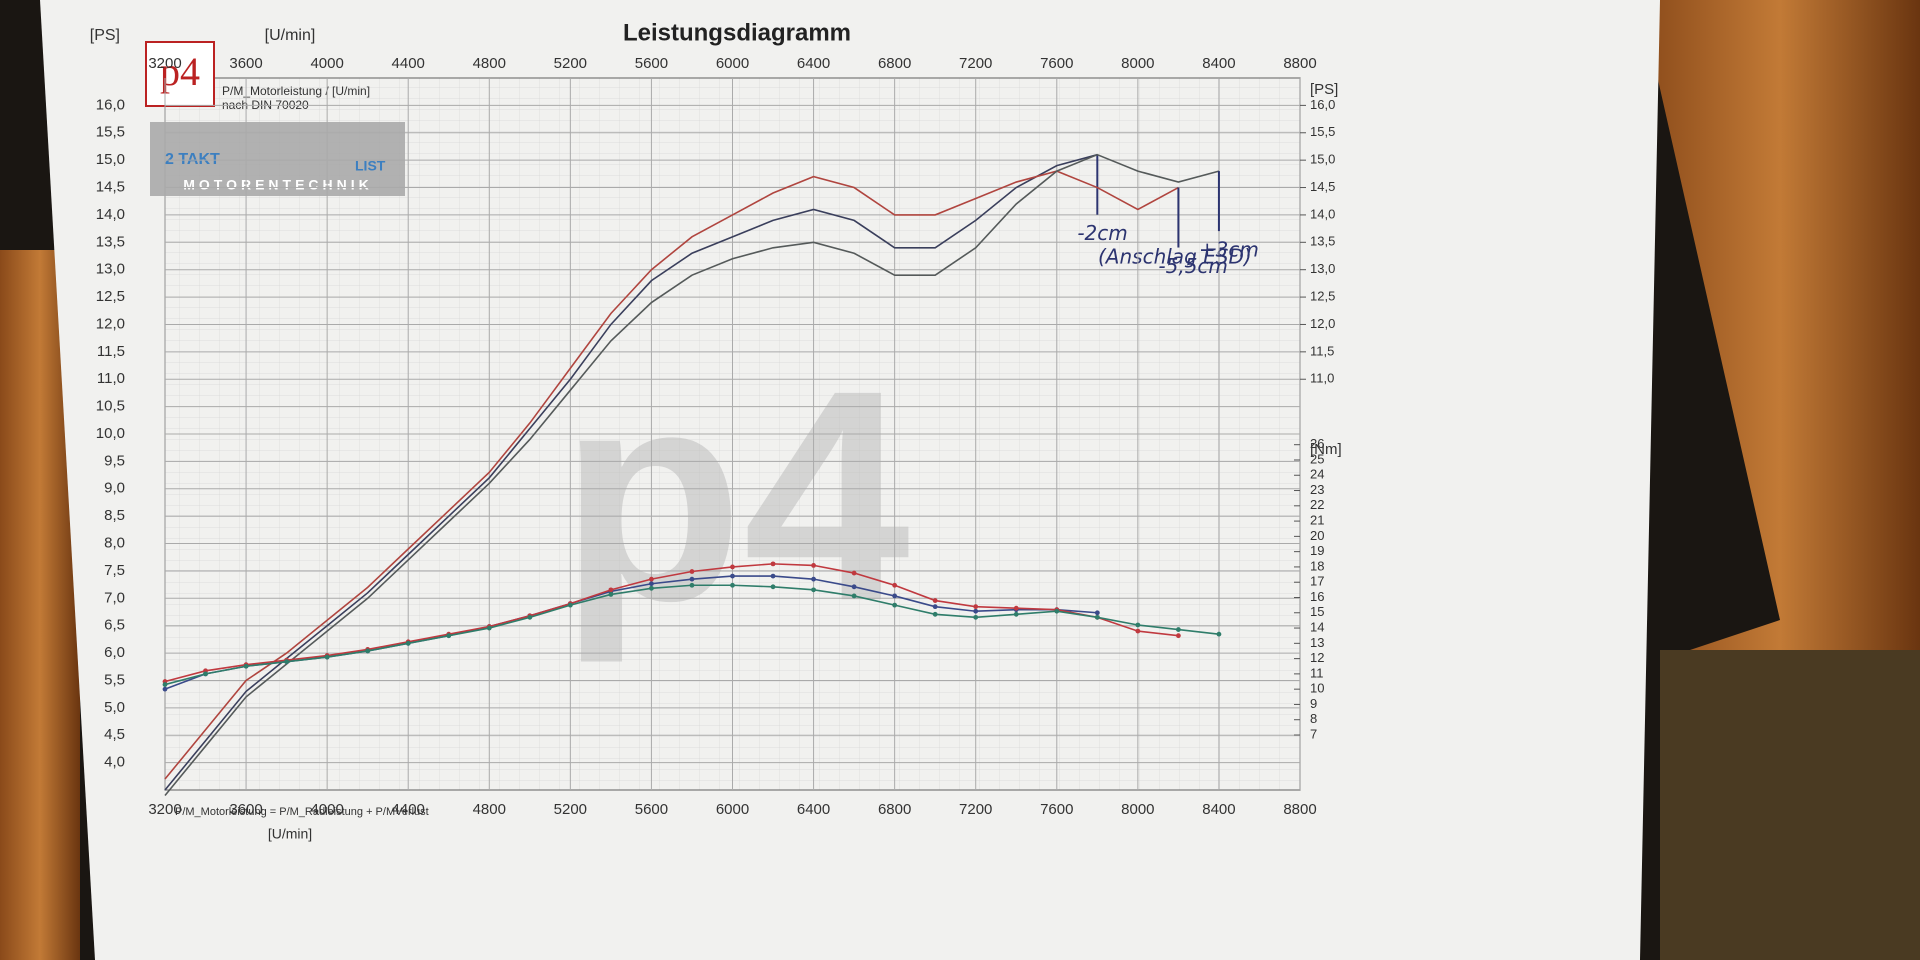 This screenshot has height=960, width=1920. I want to click on y-tick-label: 14,5, so click(110, 187).